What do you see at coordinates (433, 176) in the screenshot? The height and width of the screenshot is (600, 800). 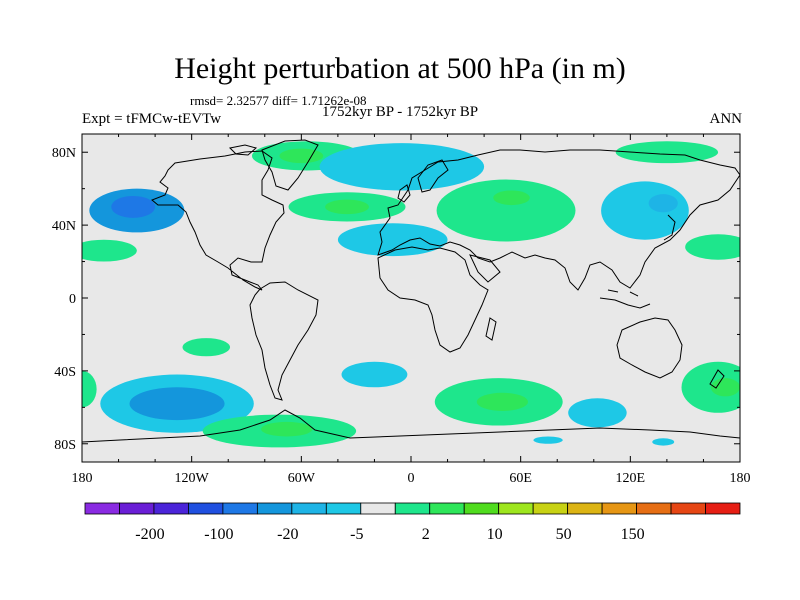 I see `coast-scandinavia` at bounding box center [433, 176].